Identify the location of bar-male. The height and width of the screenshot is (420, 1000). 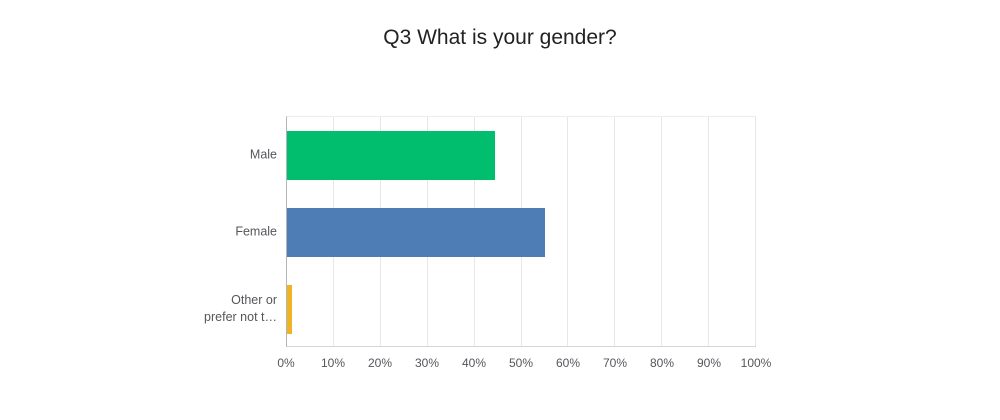
(391, 155).